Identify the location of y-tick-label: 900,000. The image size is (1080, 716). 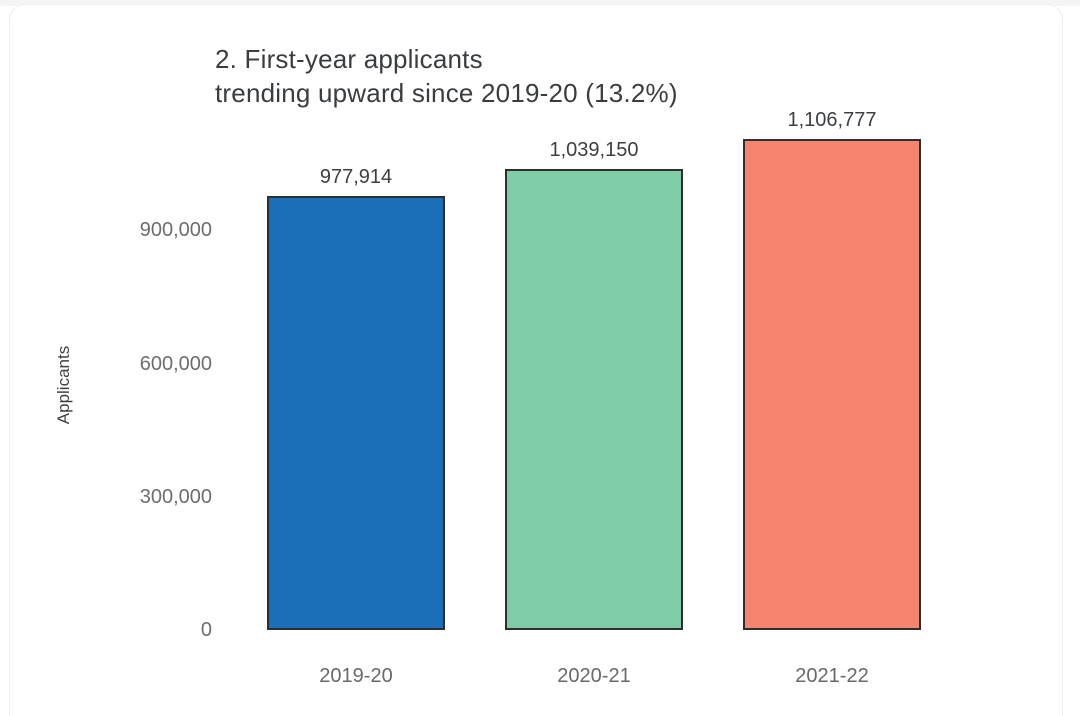
(175, 230).